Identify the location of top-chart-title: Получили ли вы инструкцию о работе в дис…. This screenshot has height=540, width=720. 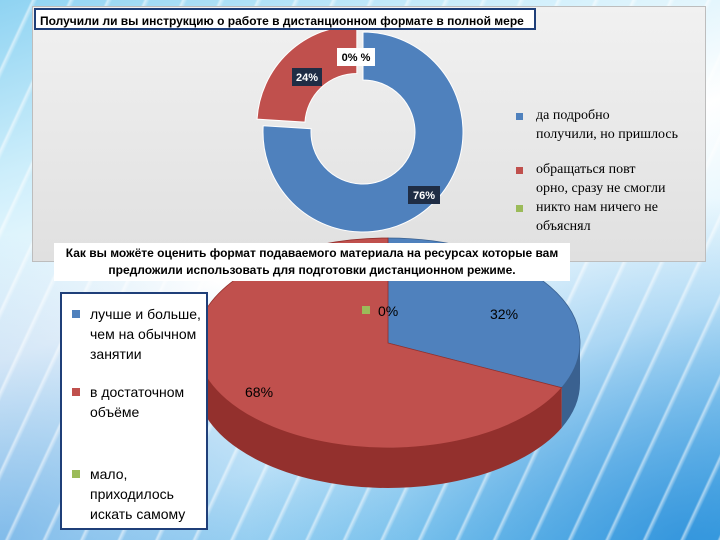
(285, 19).